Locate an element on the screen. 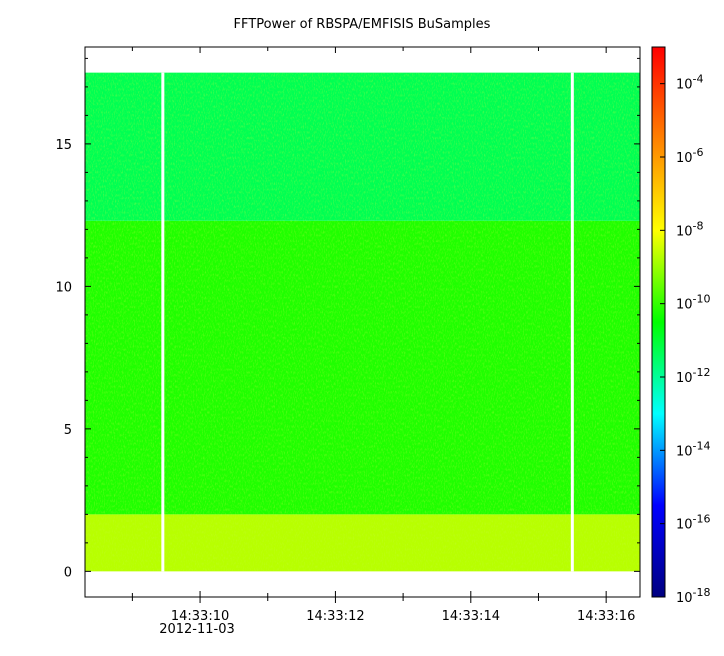 This screenshot has height=656, width=724. x-tick-label: 14:33:10 is located at coordinates (200, 616).